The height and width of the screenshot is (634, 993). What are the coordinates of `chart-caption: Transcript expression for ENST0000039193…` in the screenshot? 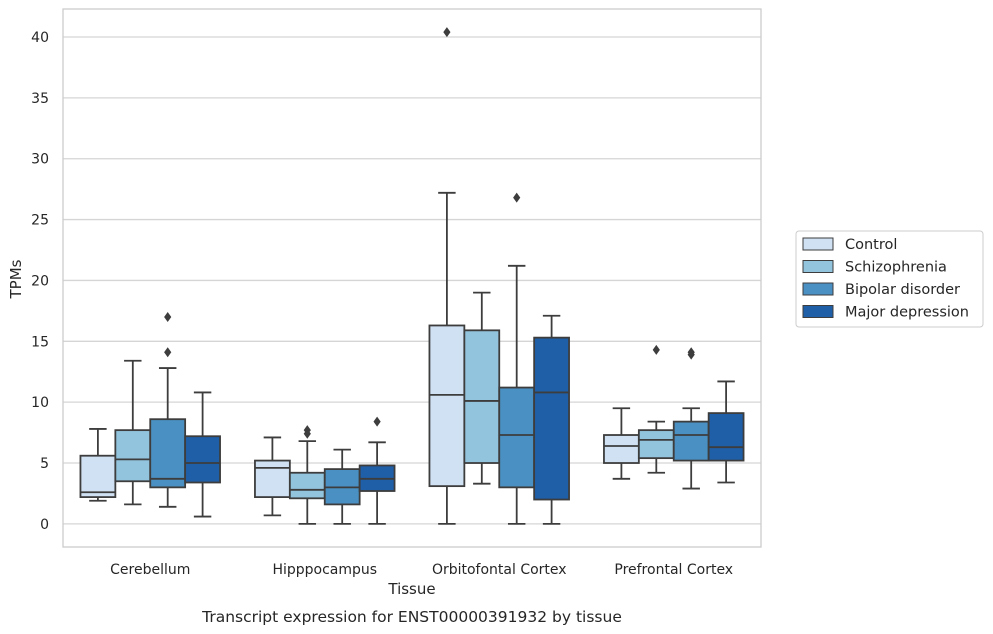 It's located at (411, 617).